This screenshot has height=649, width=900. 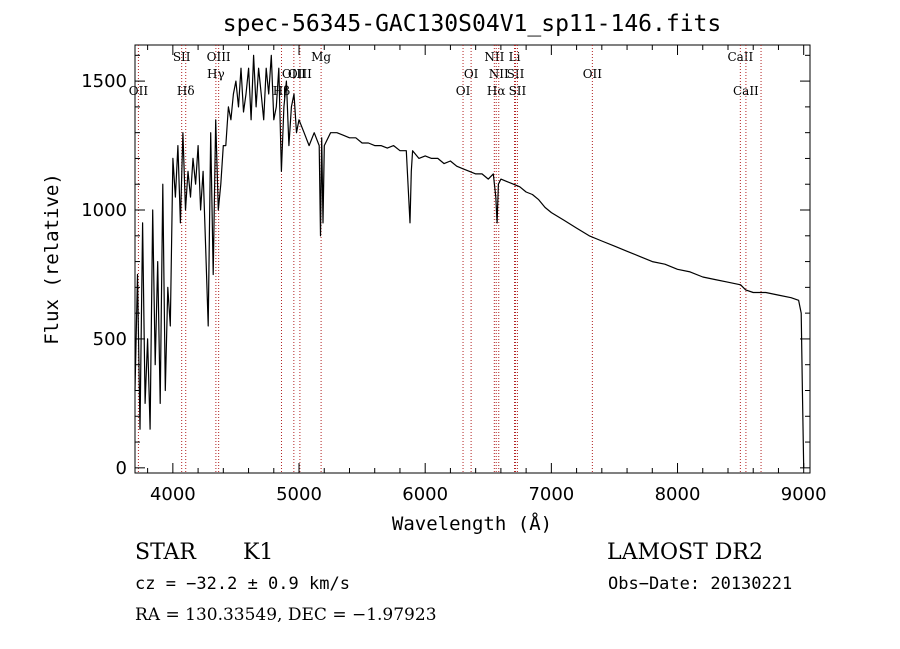 I want to click on x-axis-label: Wavelength (Å), so click(x=472, y=523).